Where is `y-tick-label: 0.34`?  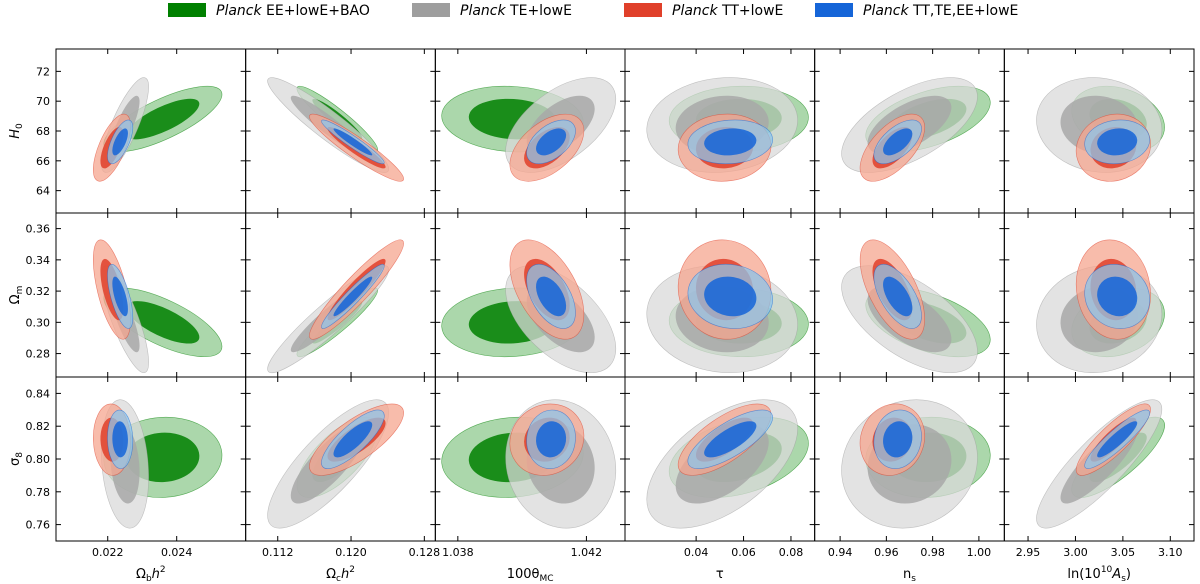 y-tick-label: 0.34 is located at coordinates (38, 260).